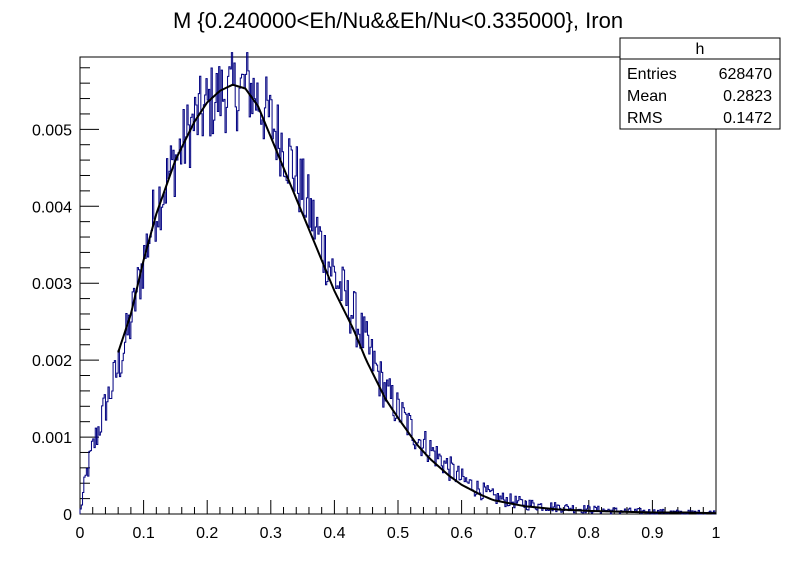 Image resolution: width=796 pixels, height=572 pixels. What do you see at coordinates (525, 533) in the screenshot?
I see `x-tick-label: 0.7` at bounding box center [525, 533].